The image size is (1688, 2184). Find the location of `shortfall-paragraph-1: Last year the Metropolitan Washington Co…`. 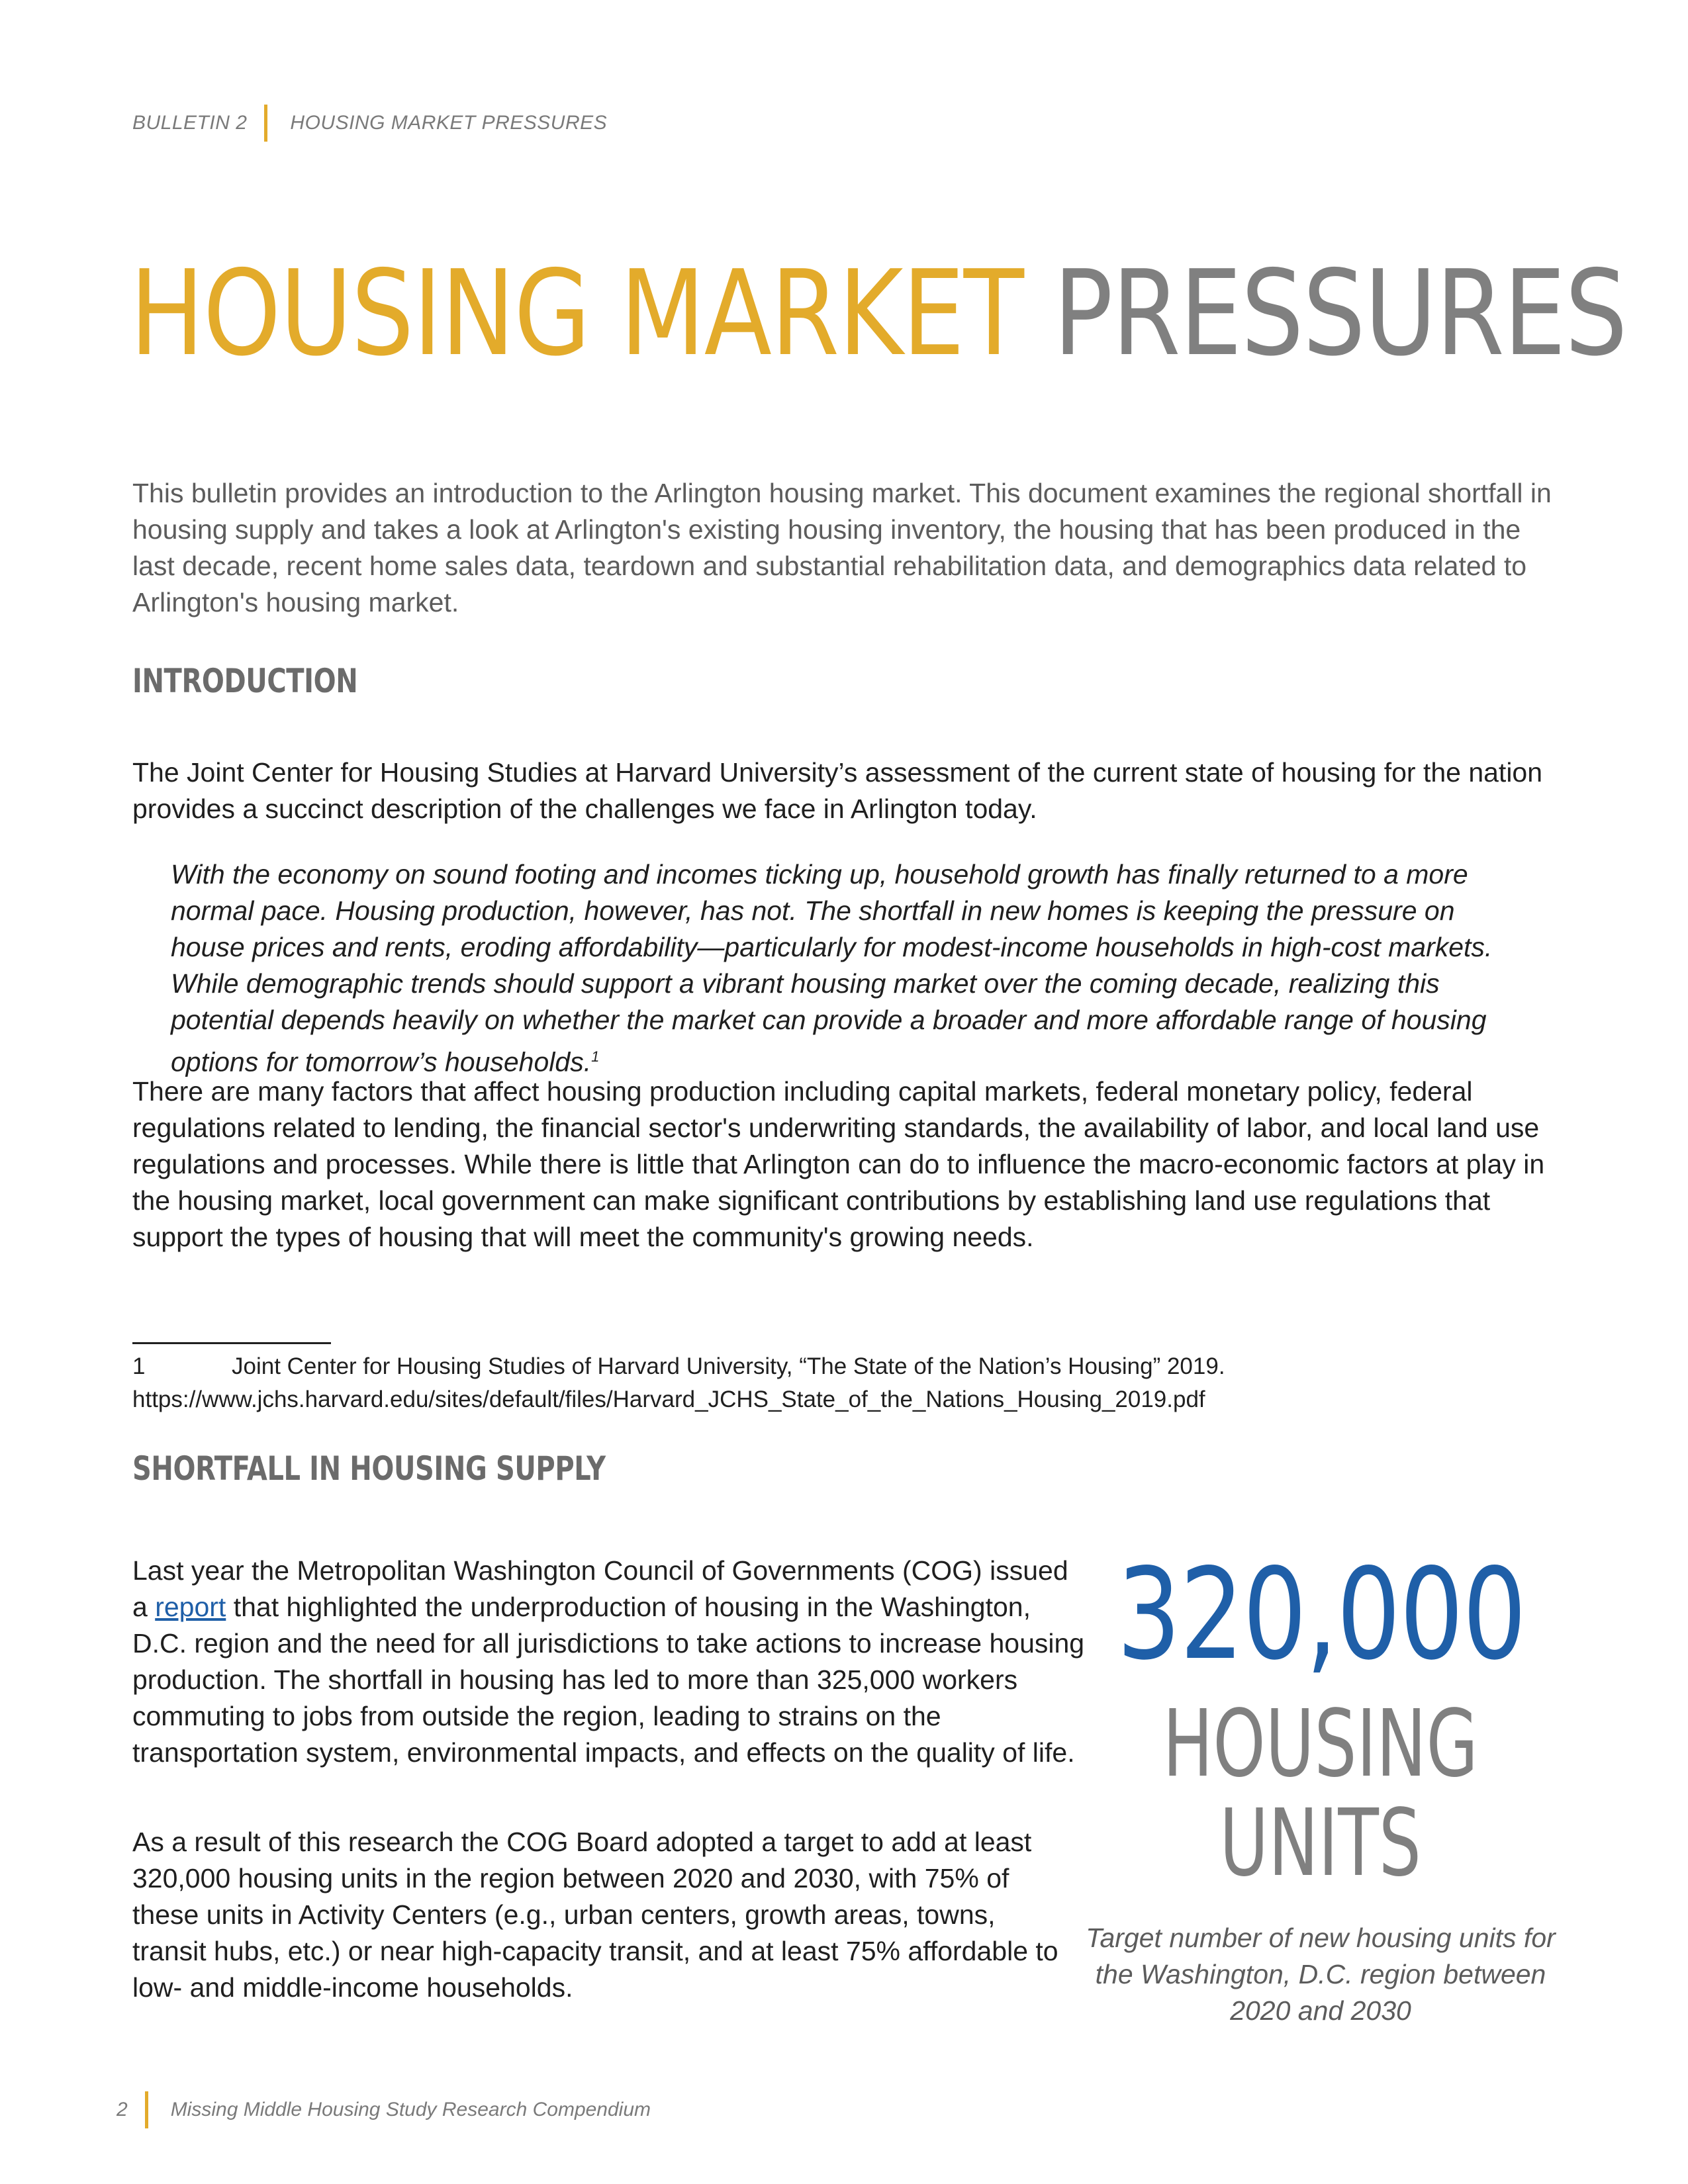

shortfall-paragraph-1: Last year the Metropolitan Washington Co… is located at coordinates (609, 1662).